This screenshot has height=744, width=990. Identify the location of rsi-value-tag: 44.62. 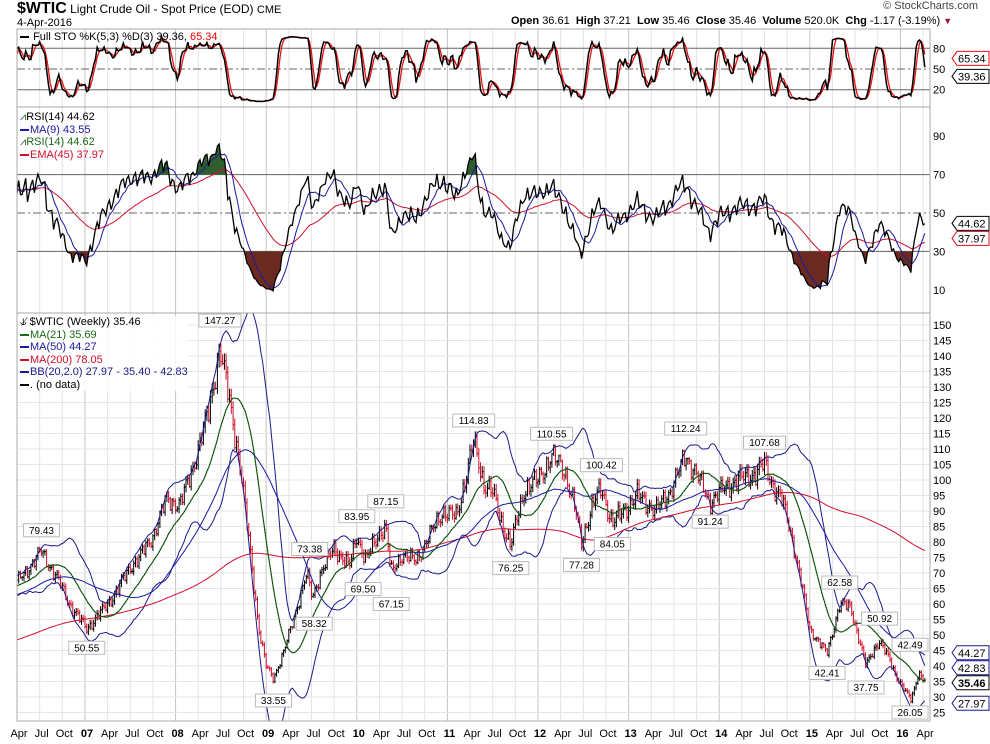
(970, 223).